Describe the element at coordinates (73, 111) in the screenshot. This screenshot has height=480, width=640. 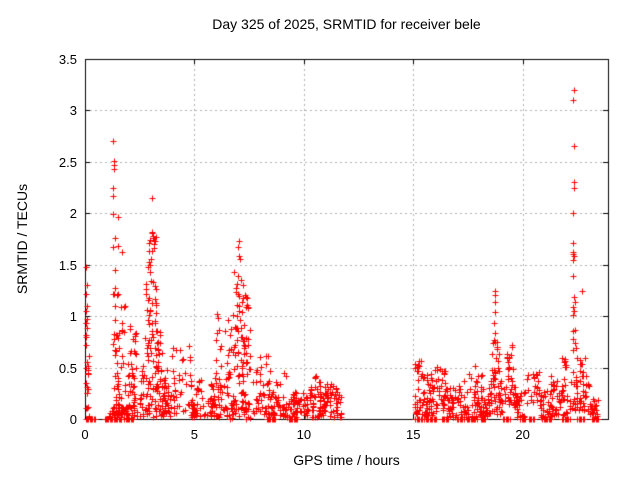
I see `y-tick-label: 3` at that location.